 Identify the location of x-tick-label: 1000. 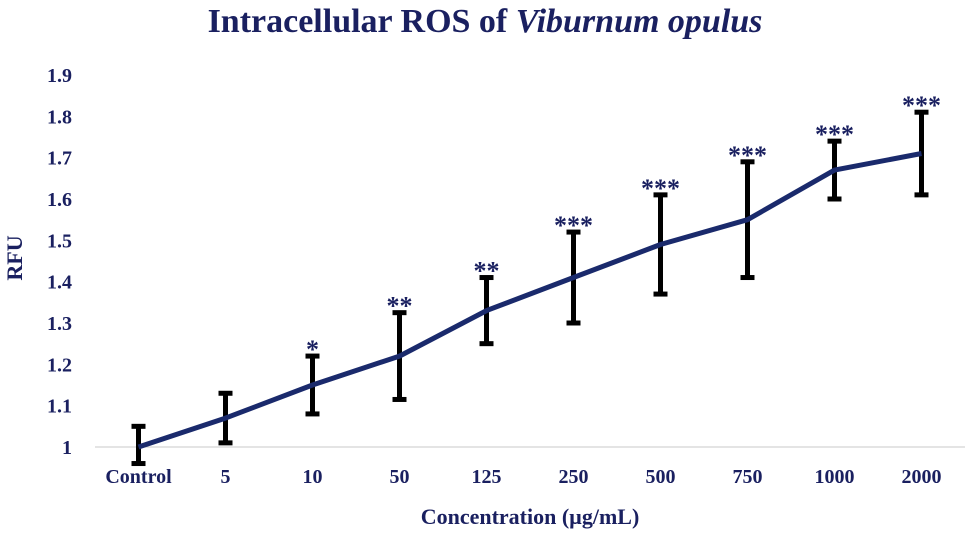
(835, 477).